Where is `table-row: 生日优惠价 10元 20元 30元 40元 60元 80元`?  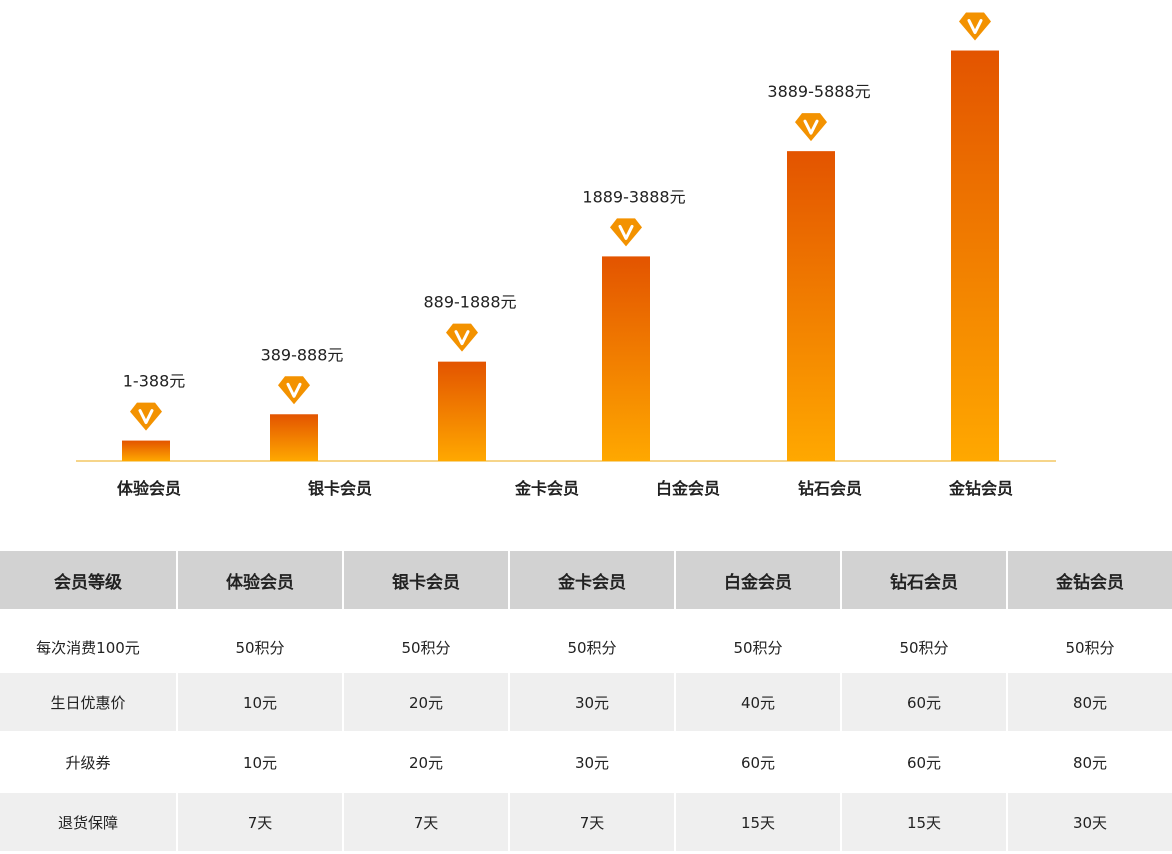
table-row: 生日优惠价 10元 20元 30元 40元 60元 80元 is located at coordinates (586, 702).